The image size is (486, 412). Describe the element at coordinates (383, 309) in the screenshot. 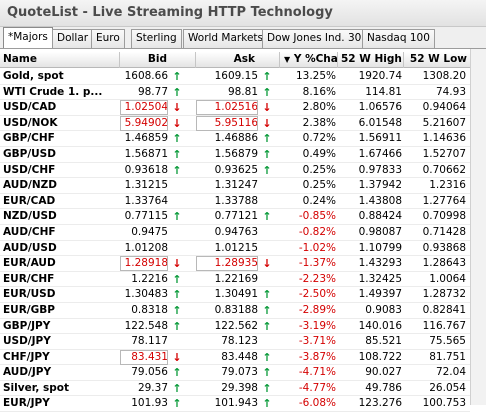

I see `high-52w-value: 0.9083` at that location.